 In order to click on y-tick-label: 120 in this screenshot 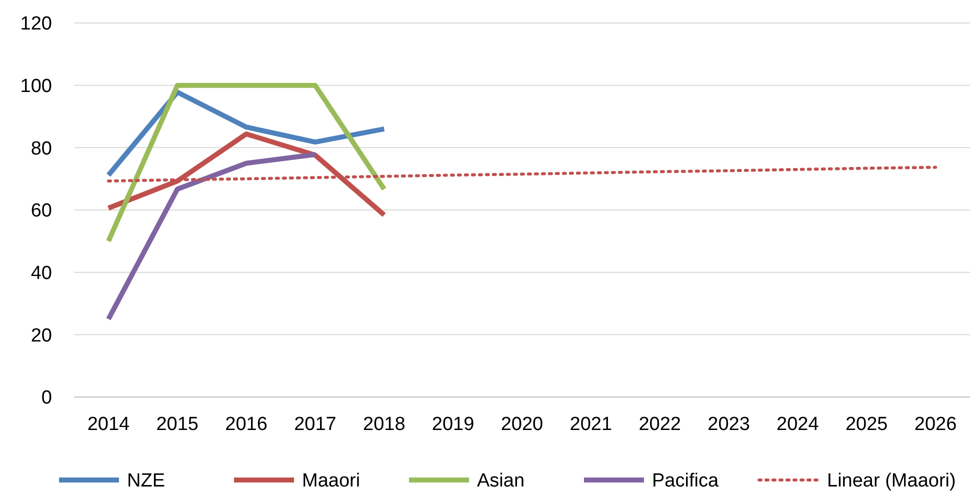, I will do `click(36, 24)`.